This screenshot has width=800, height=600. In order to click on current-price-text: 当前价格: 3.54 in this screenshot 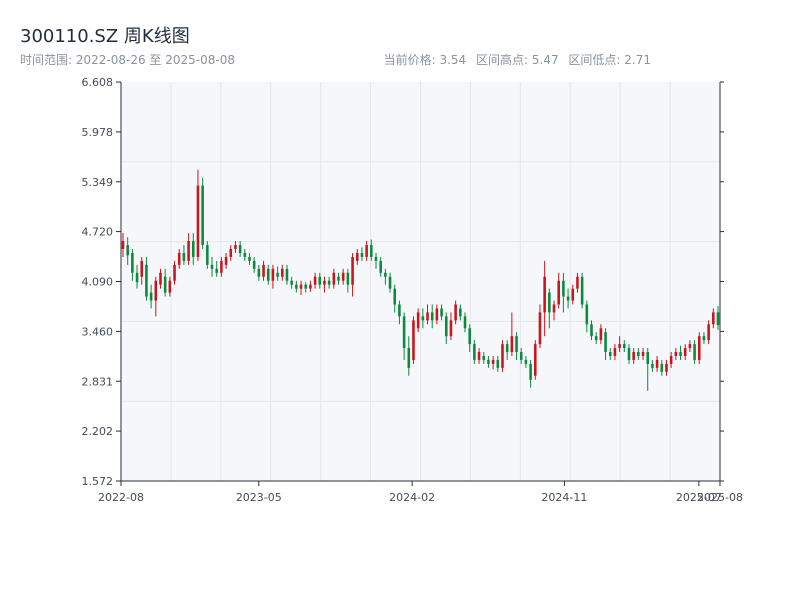, I will do `click(425, 60)`.